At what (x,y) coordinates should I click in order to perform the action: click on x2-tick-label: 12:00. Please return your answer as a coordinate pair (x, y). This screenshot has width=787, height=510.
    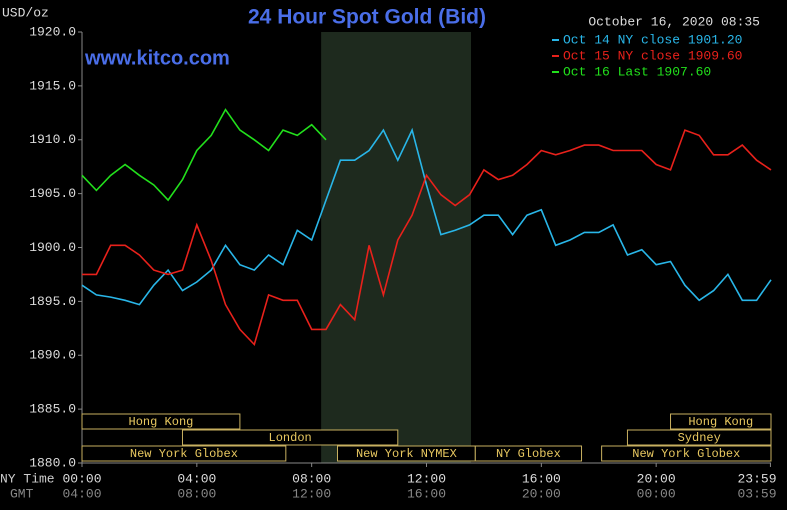
    Looking at the image, I should click on (311, 493).